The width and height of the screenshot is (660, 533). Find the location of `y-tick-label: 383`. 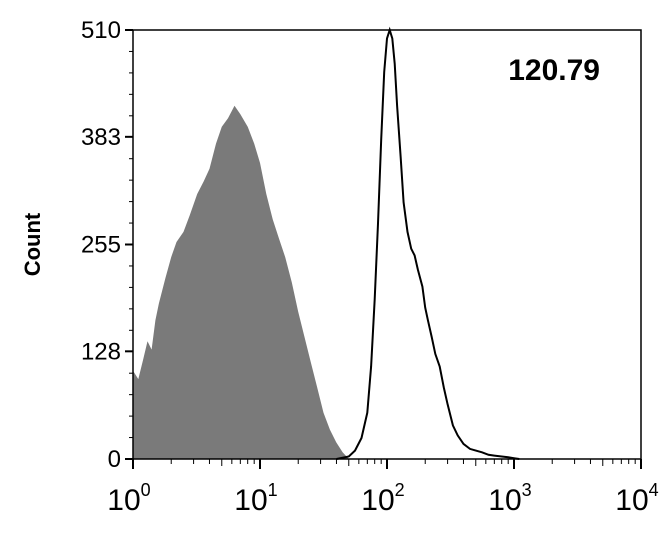

y-tick-label: 383 is located at coordinates (101, 137).